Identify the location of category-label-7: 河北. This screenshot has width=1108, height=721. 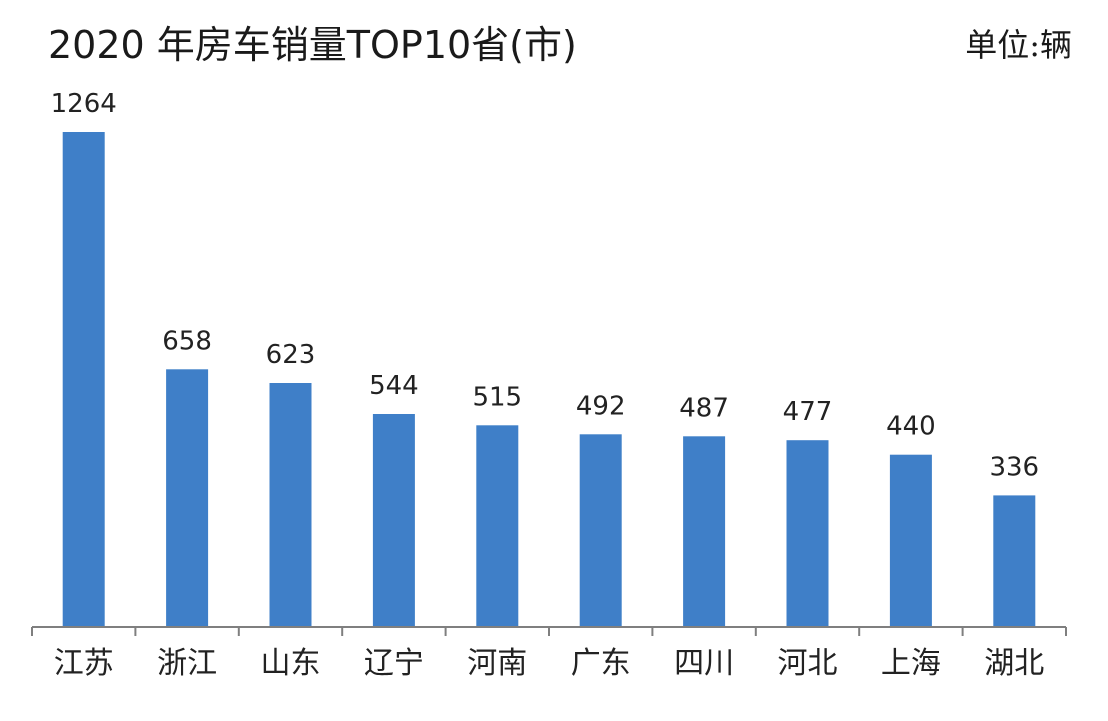
(808, 663).